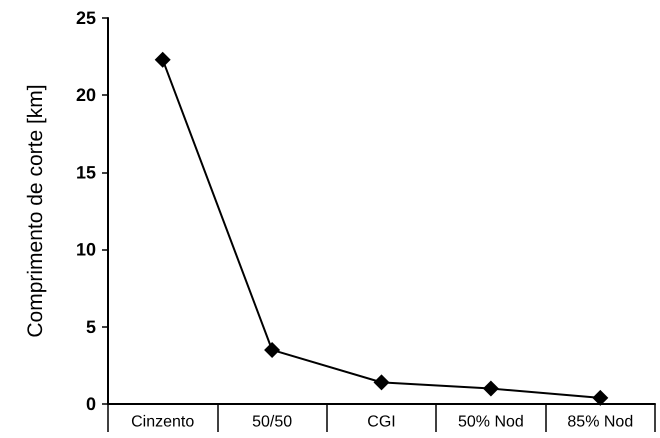 Image resolution: width=660 pixels, height=438 pixels. Describe the element at coordinates (600, 422) in the screenshot. I see `x-tick-label: 85% Nod` at that location.